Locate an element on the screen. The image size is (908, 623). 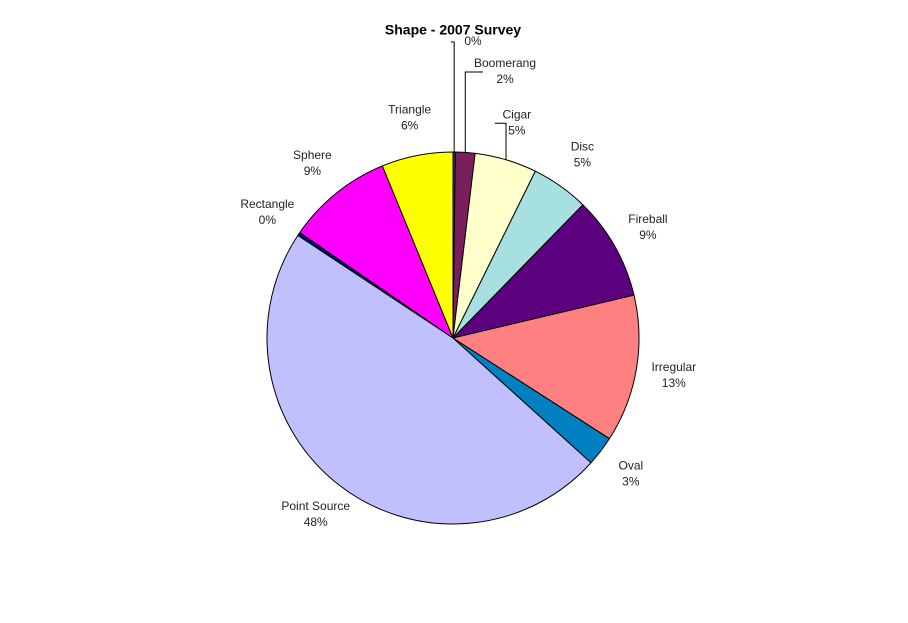
slice-label: Cigar is located at coordinates (517, 114).